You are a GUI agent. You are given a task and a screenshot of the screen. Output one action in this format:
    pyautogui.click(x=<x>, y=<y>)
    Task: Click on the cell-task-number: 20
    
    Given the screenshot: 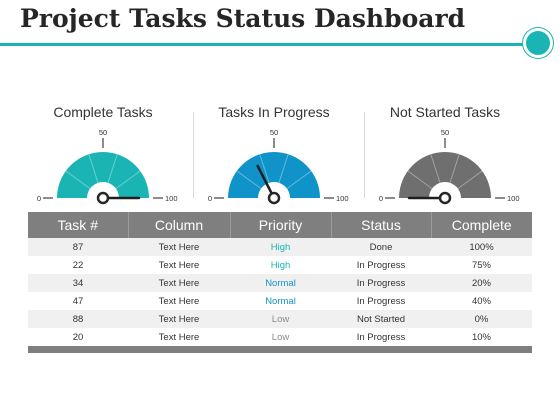 What is the action you would take?
    pyautogui.click(x=78, y=337)
    